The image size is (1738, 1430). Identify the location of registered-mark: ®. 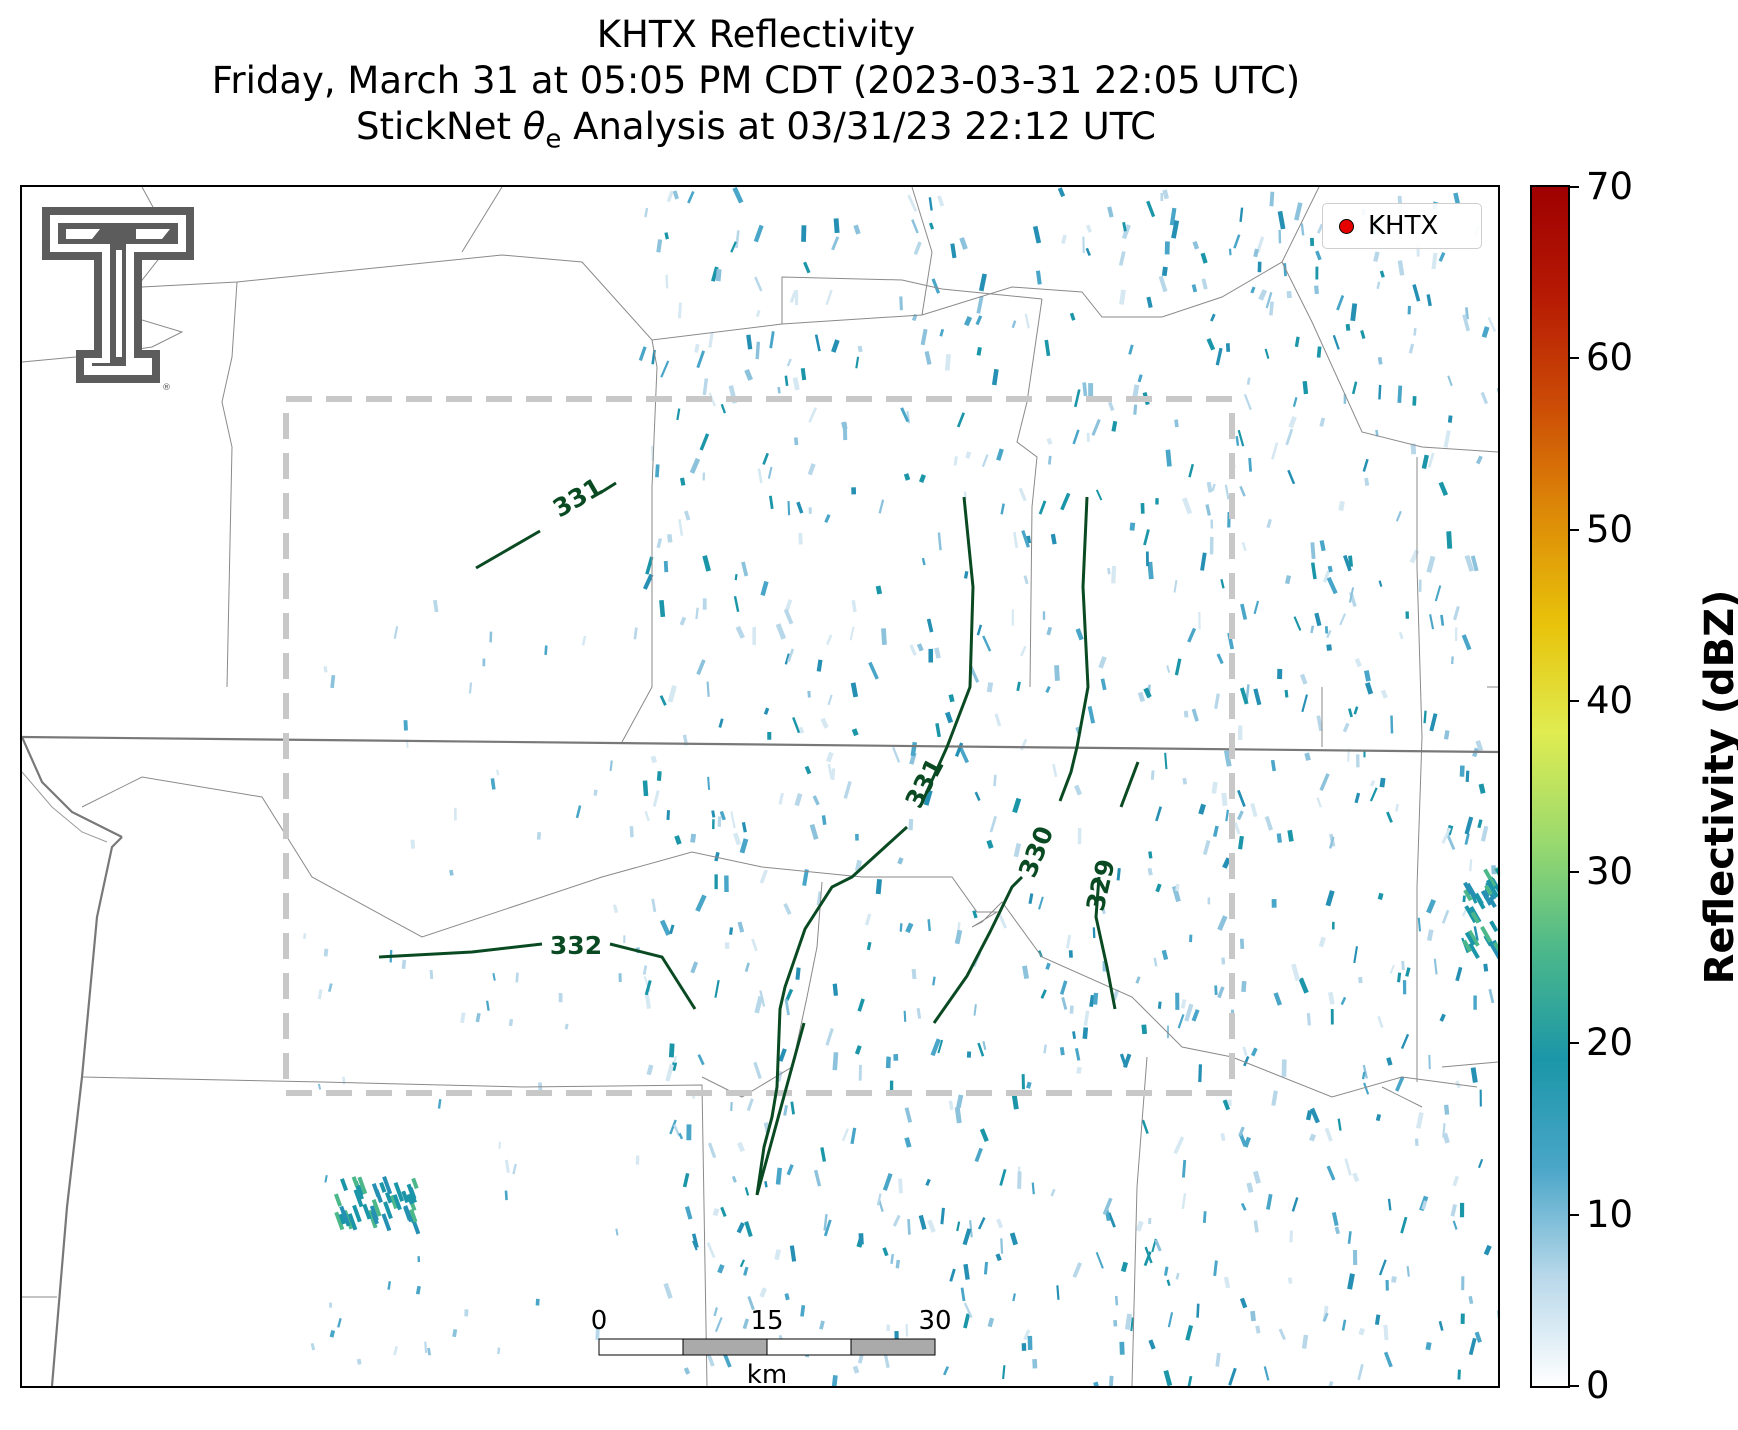
(166, 388).